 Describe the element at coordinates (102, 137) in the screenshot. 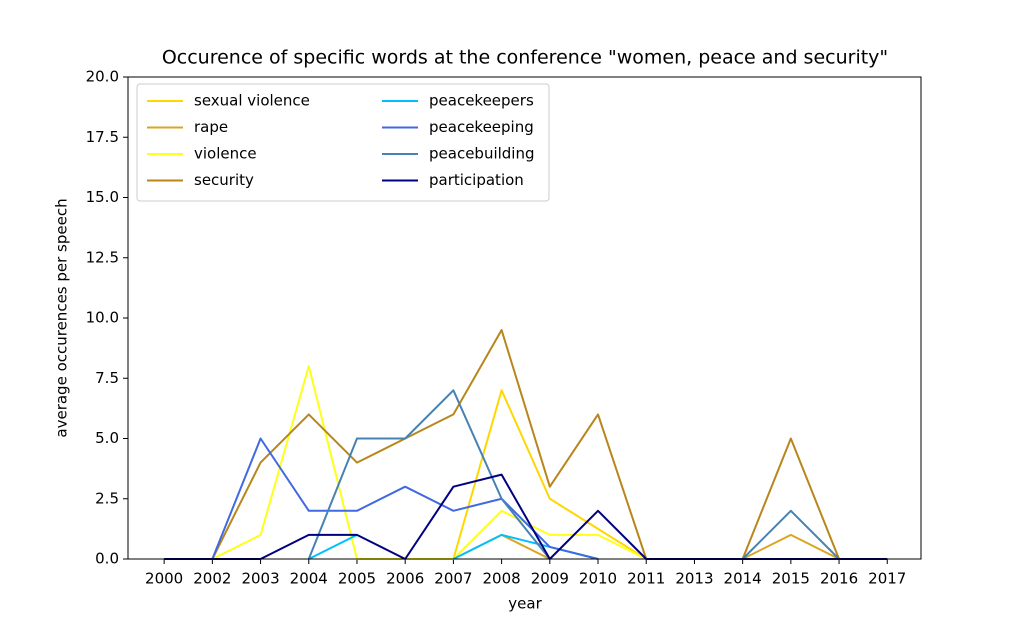

I see `y-tick-label: 17.5` at that location.